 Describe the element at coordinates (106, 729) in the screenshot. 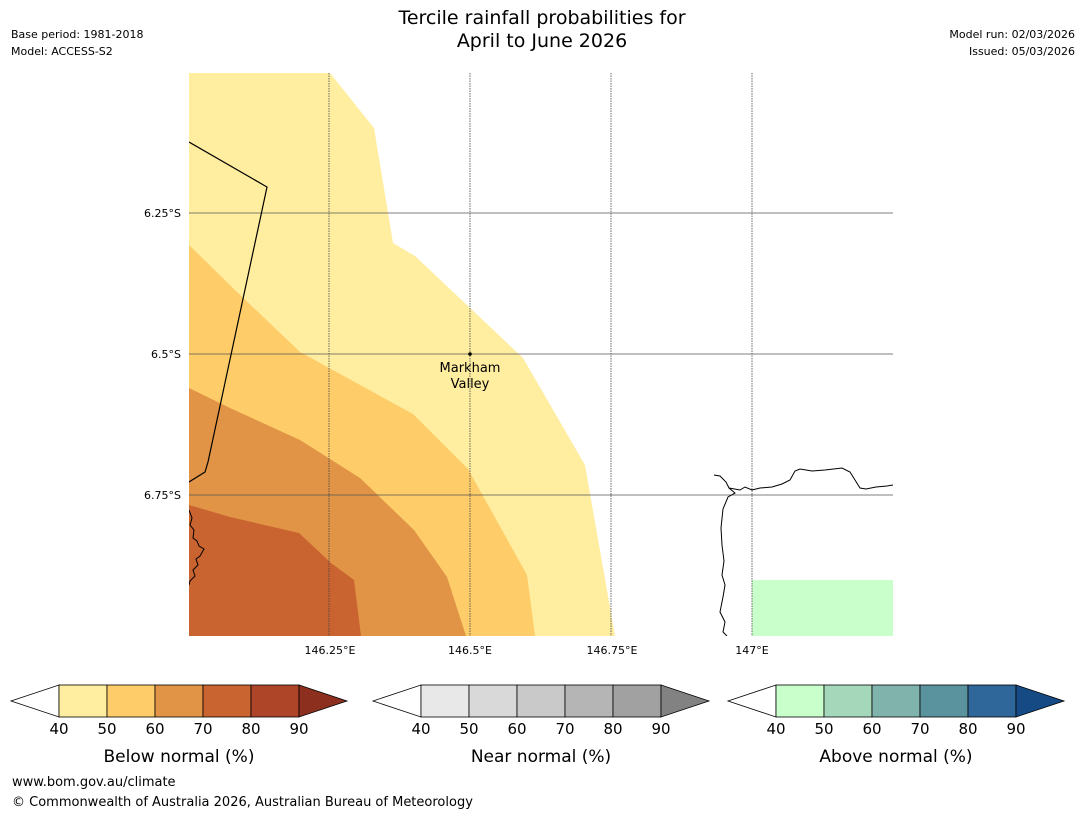

I see `below-normal-tick-50: 50` at that location.